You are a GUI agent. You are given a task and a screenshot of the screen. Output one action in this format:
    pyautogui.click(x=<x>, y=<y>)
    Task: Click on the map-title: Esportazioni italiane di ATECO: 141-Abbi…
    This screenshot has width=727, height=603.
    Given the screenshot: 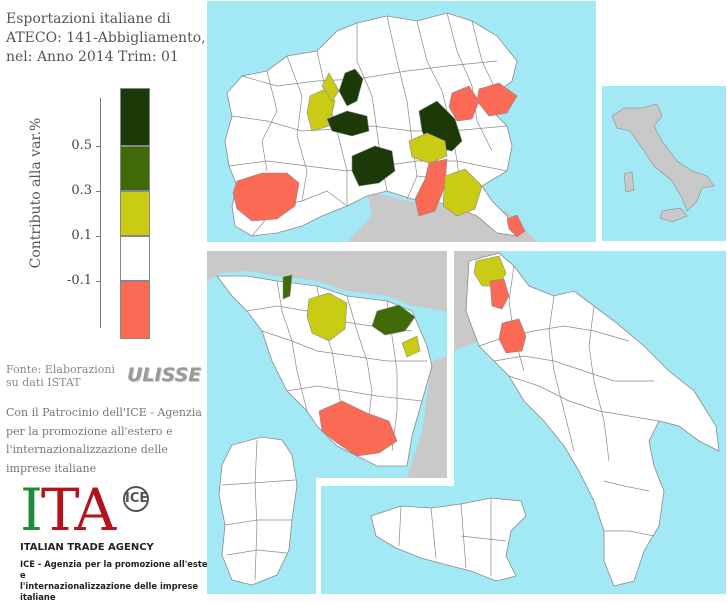 What is the action you would take?
    pyautogui.click(x=106, y=38)
    